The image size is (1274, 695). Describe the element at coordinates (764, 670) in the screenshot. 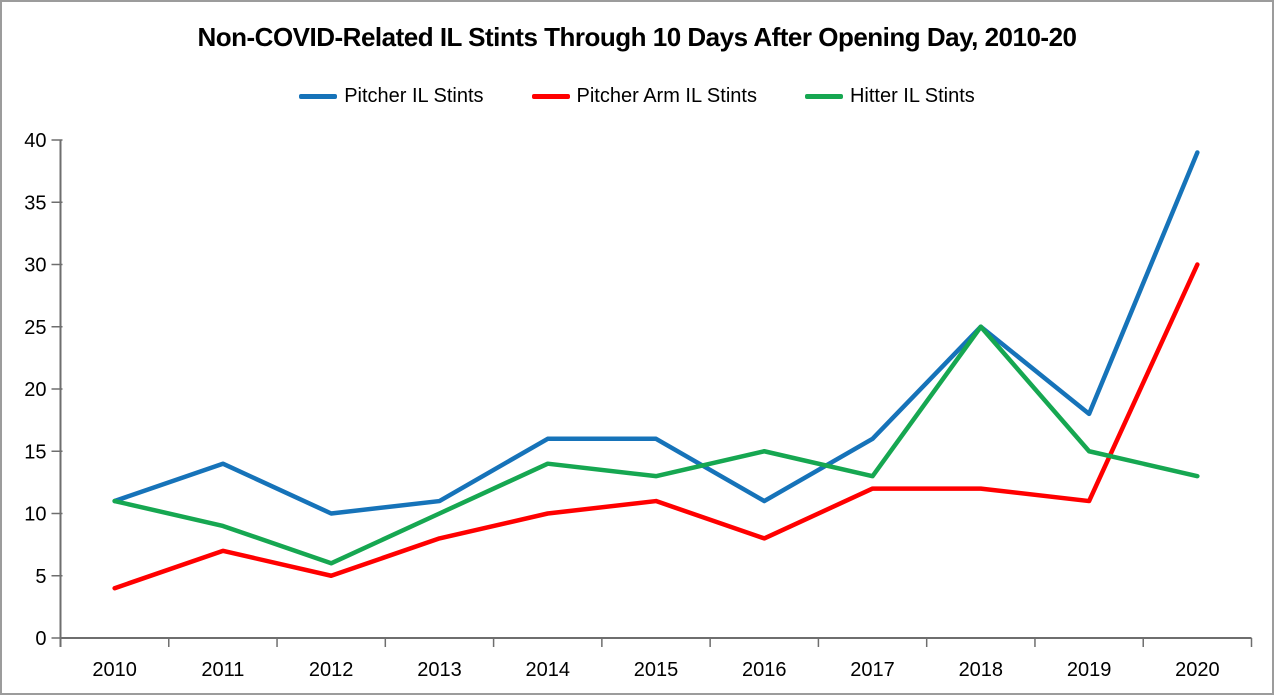

I see `x-tick-label: 2016` at that location.